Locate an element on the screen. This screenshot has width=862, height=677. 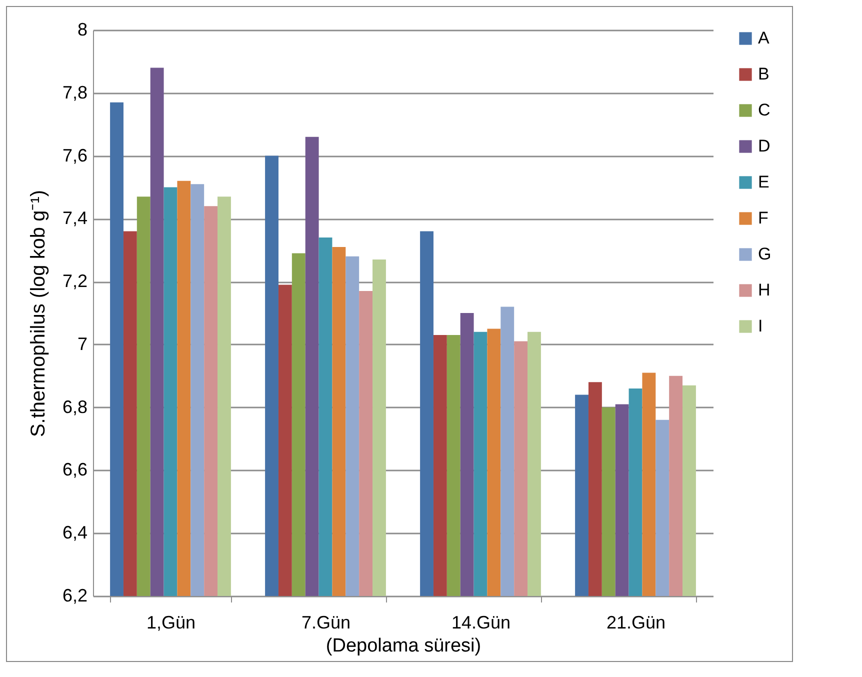
y-axis-title: S.thermophilus (log kob g⁻¹) is located at coordinates (38, 314).